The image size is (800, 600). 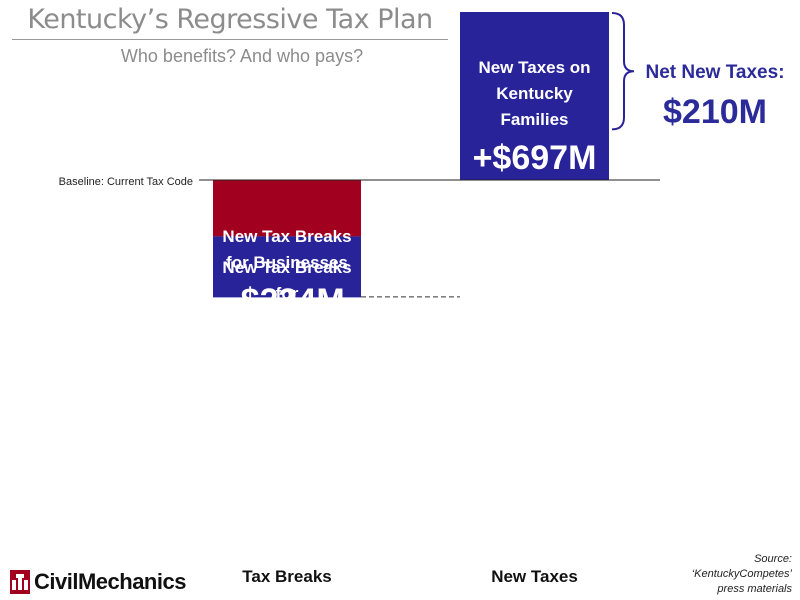 I want to click on civilmechanics-logo: CivilMechanics, so click(x=98, y=582).